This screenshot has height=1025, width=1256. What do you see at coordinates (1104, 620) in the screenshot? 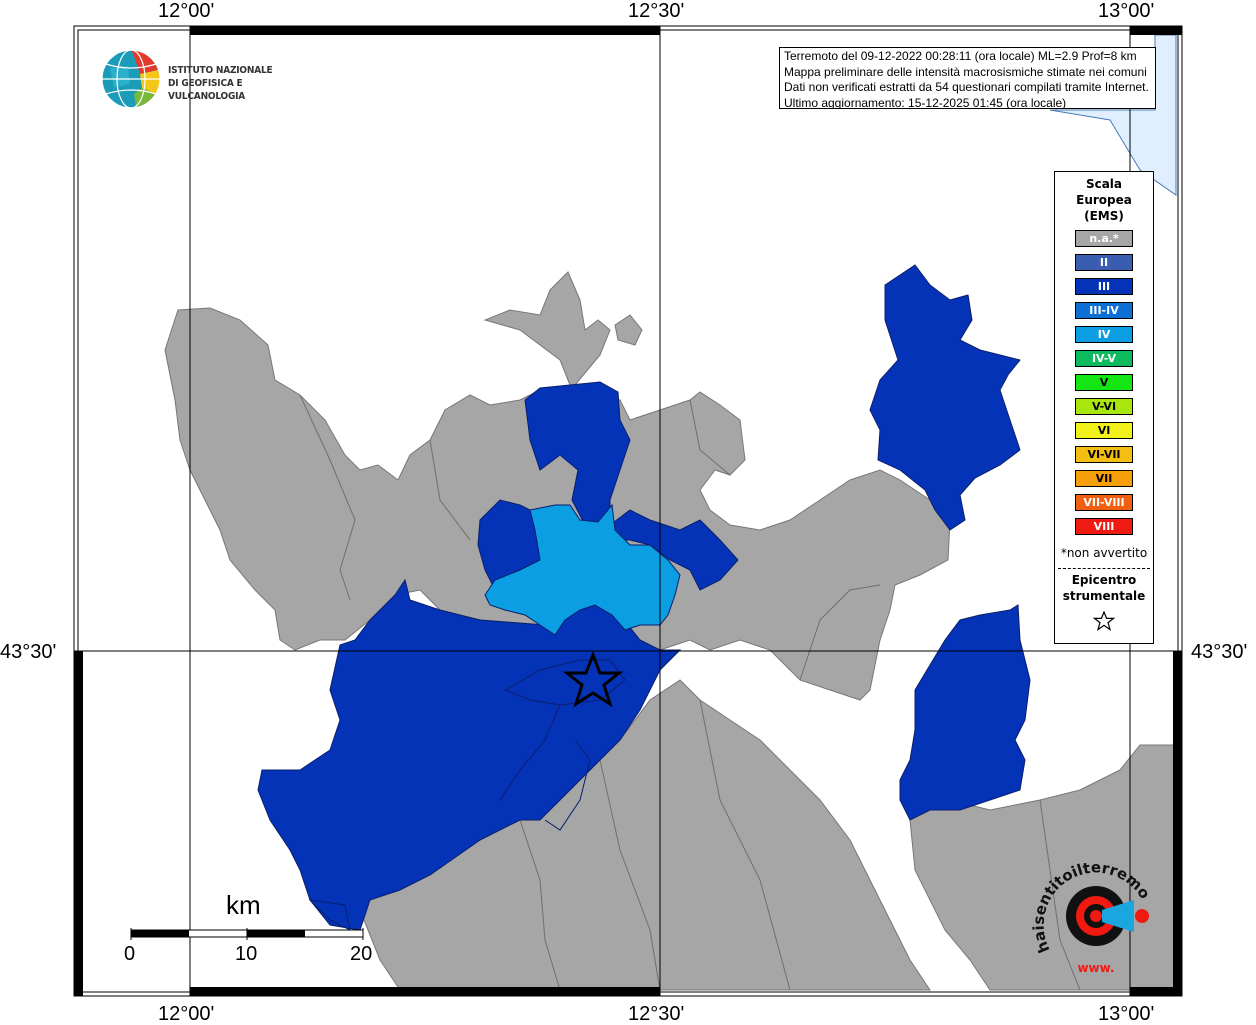
I see `star-icon` at bounding box center [1104, 620].